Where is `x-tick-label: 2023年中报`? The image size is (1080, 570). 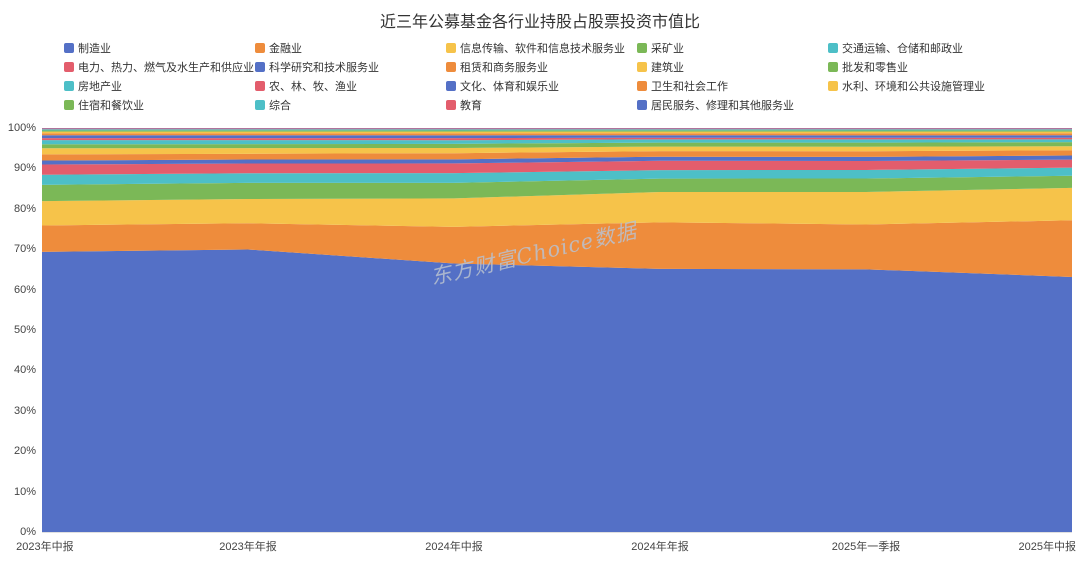
x-tick-label: 2023年中报 is located at coordinates (45, 547).